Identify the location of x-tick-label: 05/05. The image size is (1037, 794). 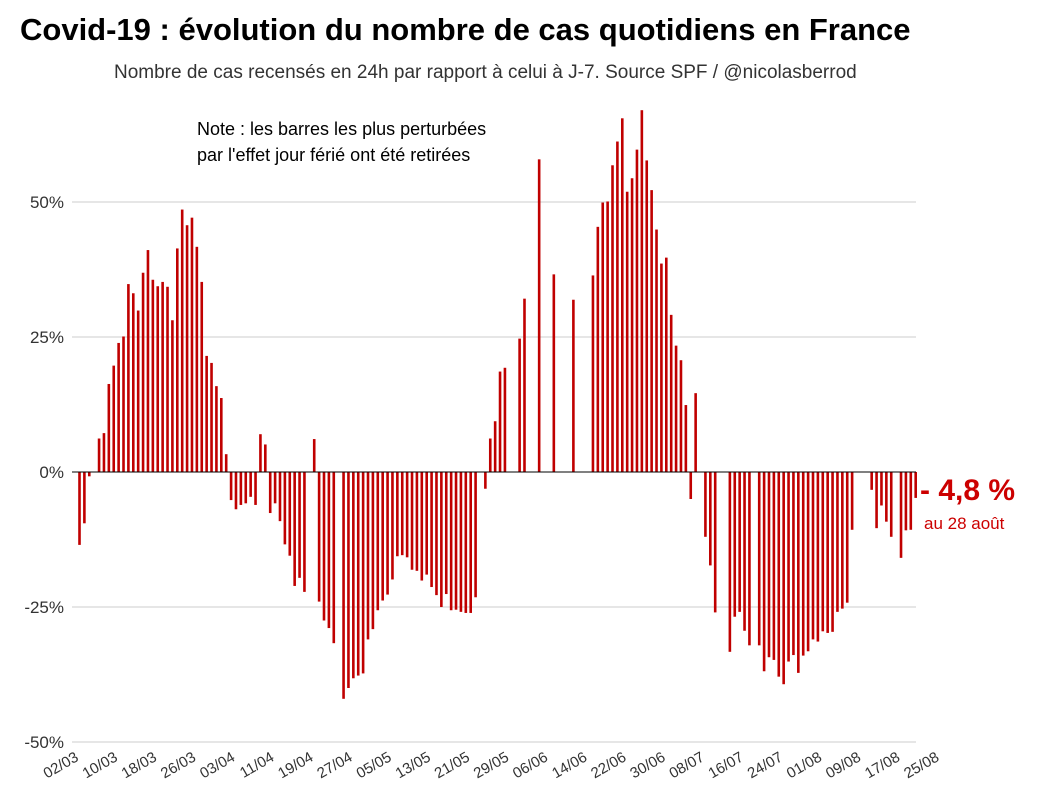
(373, 765).